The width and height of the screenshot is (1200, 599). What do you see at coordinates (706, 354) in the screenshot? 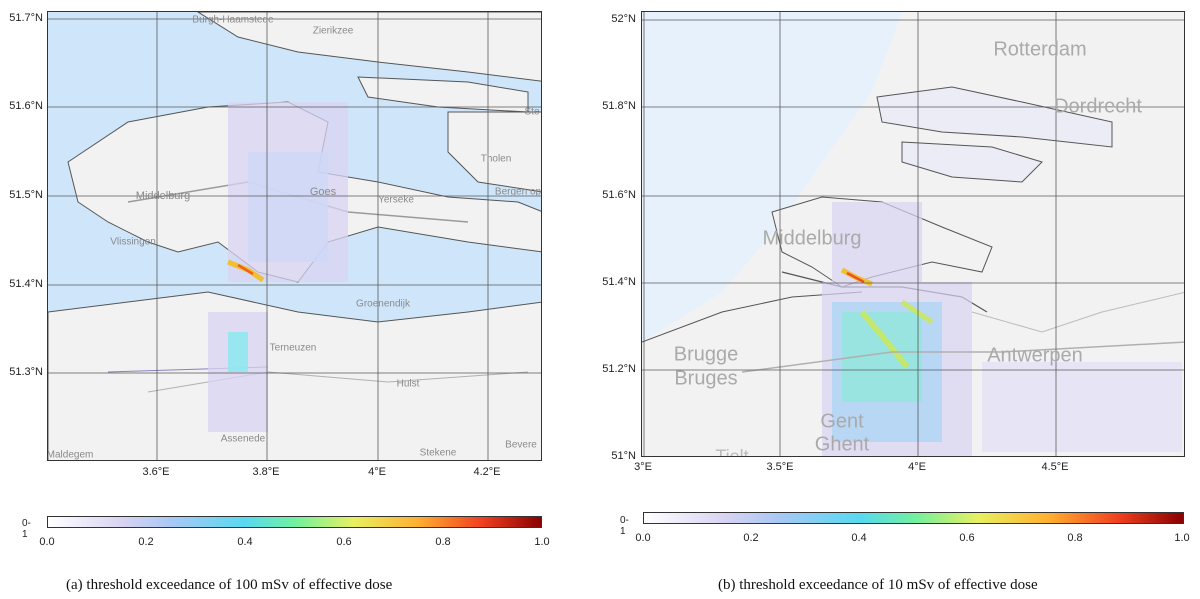
I see `place-label: Brugge` at bounding box center [706, 354].